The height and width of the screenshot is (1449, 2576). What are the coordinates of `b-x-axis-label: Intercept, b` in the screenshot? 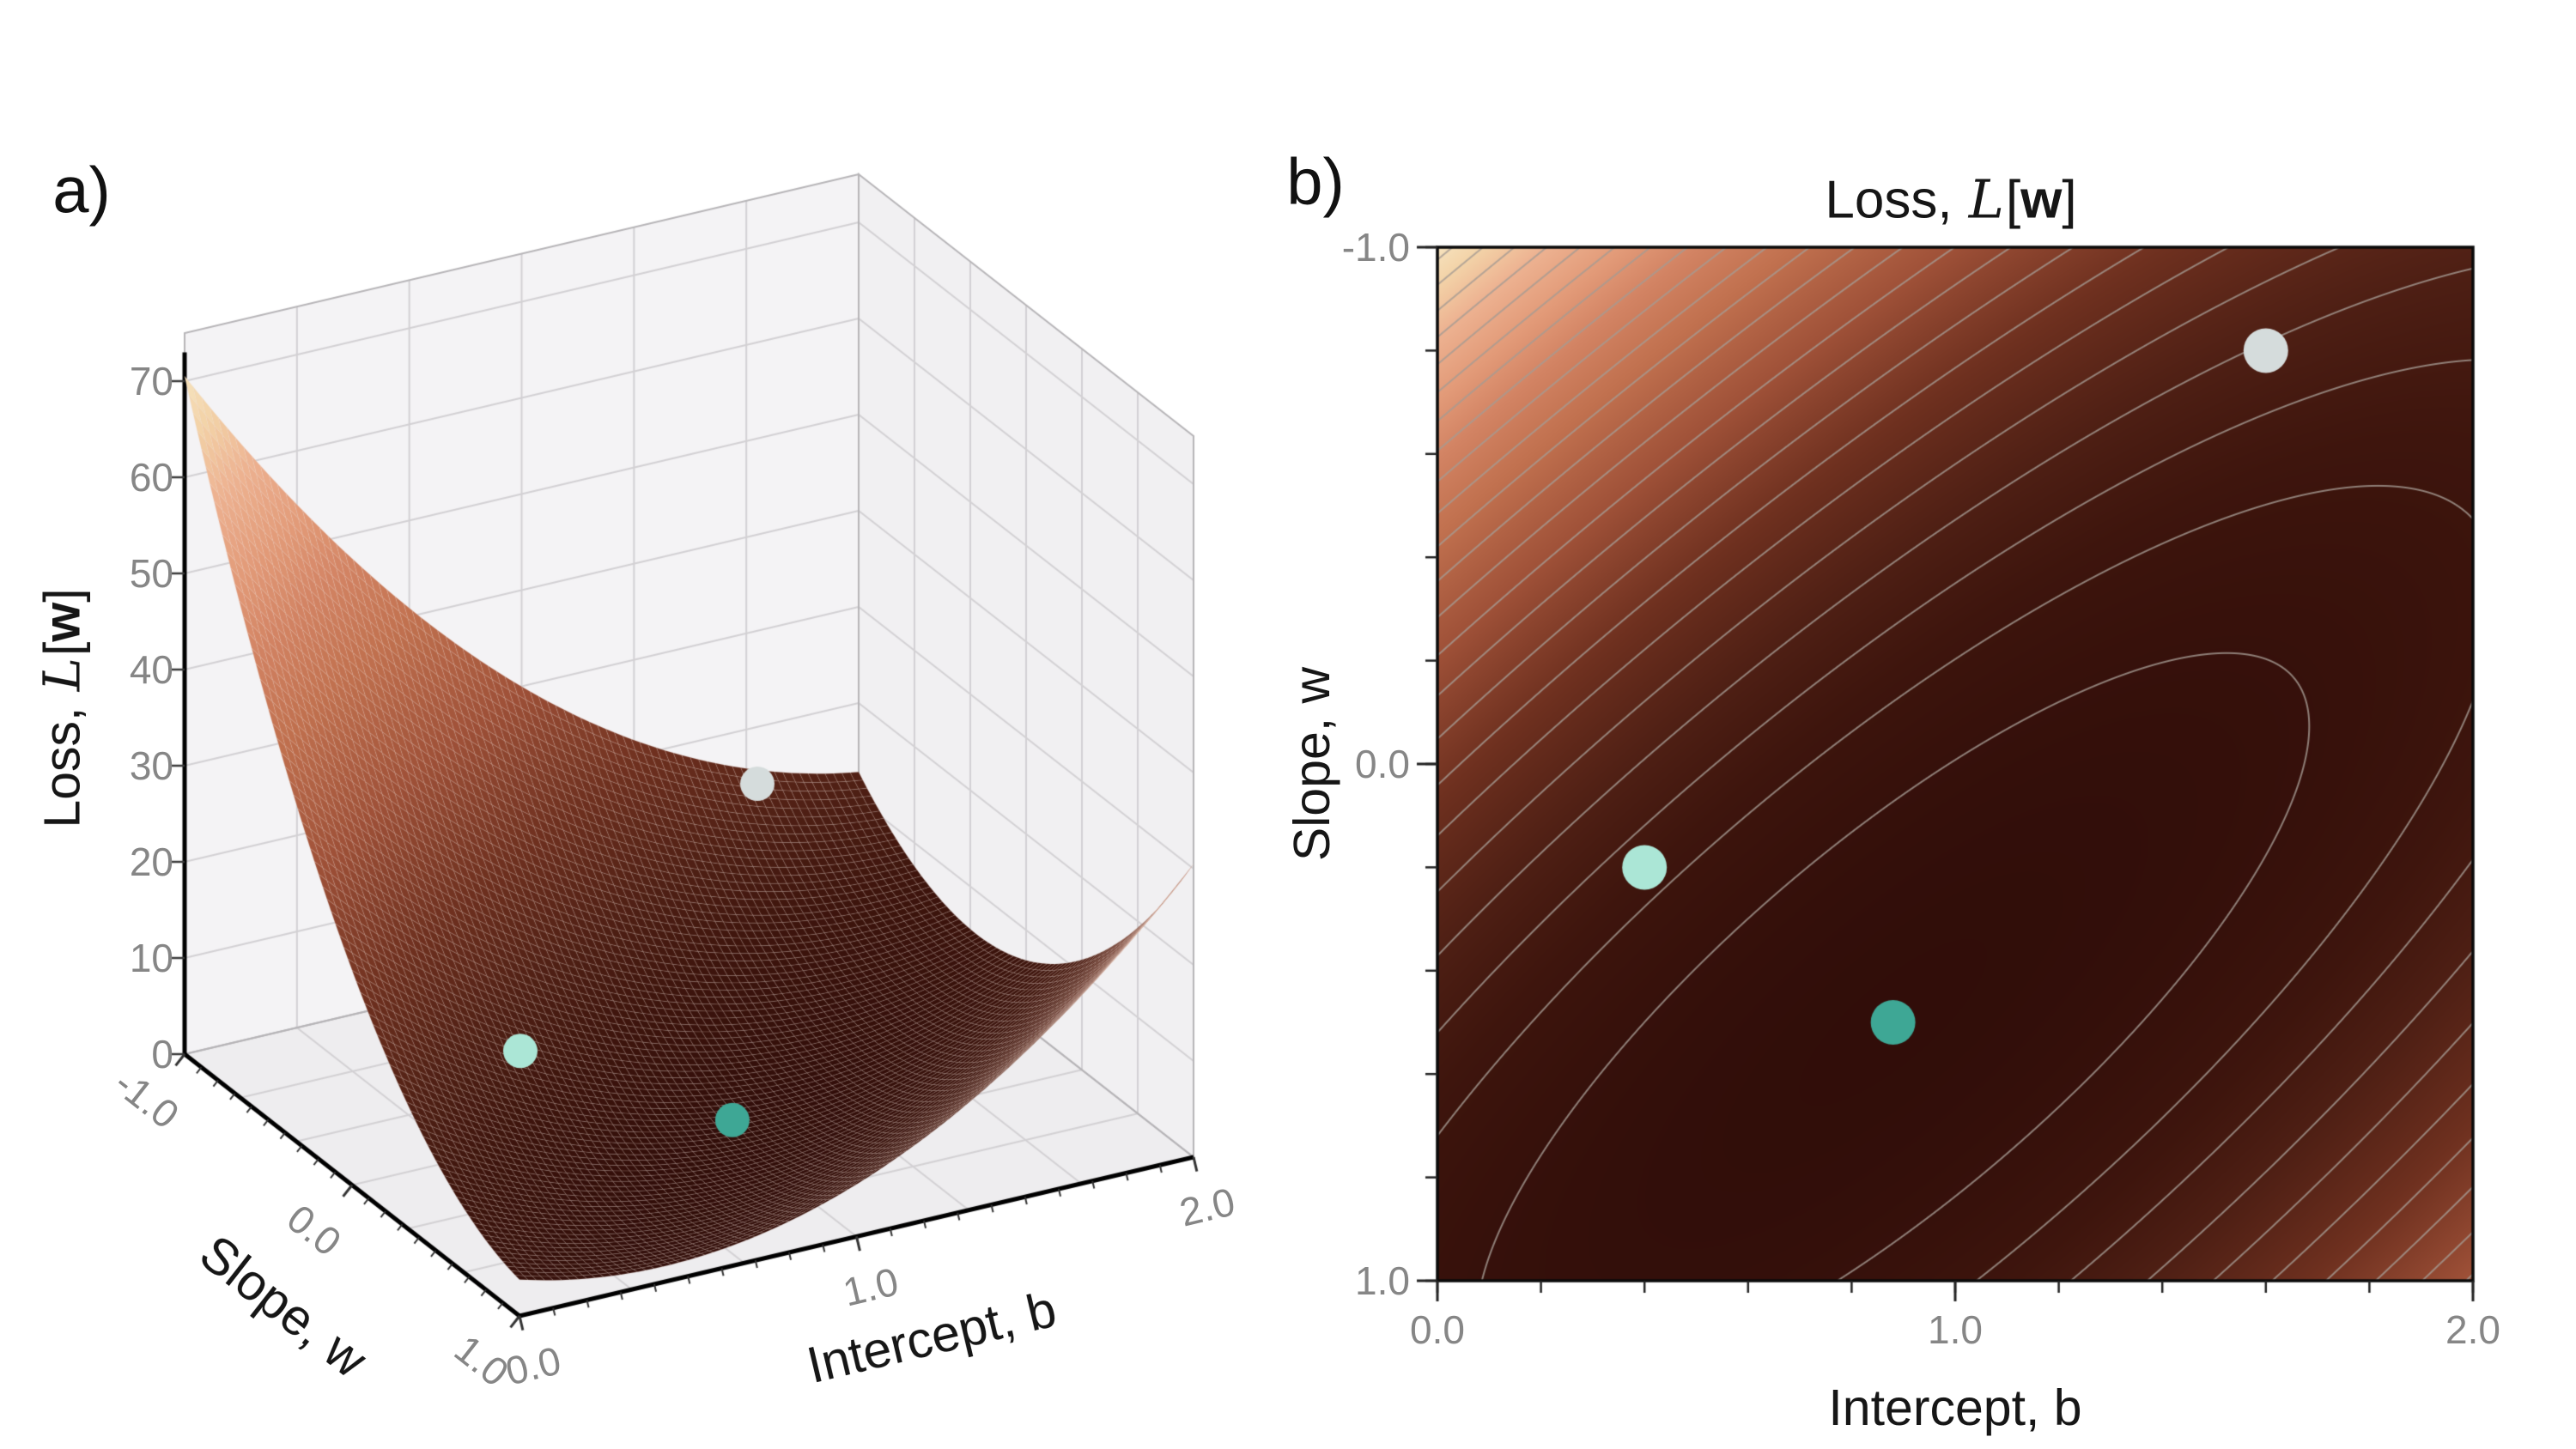 It's located at (1955, 1407).